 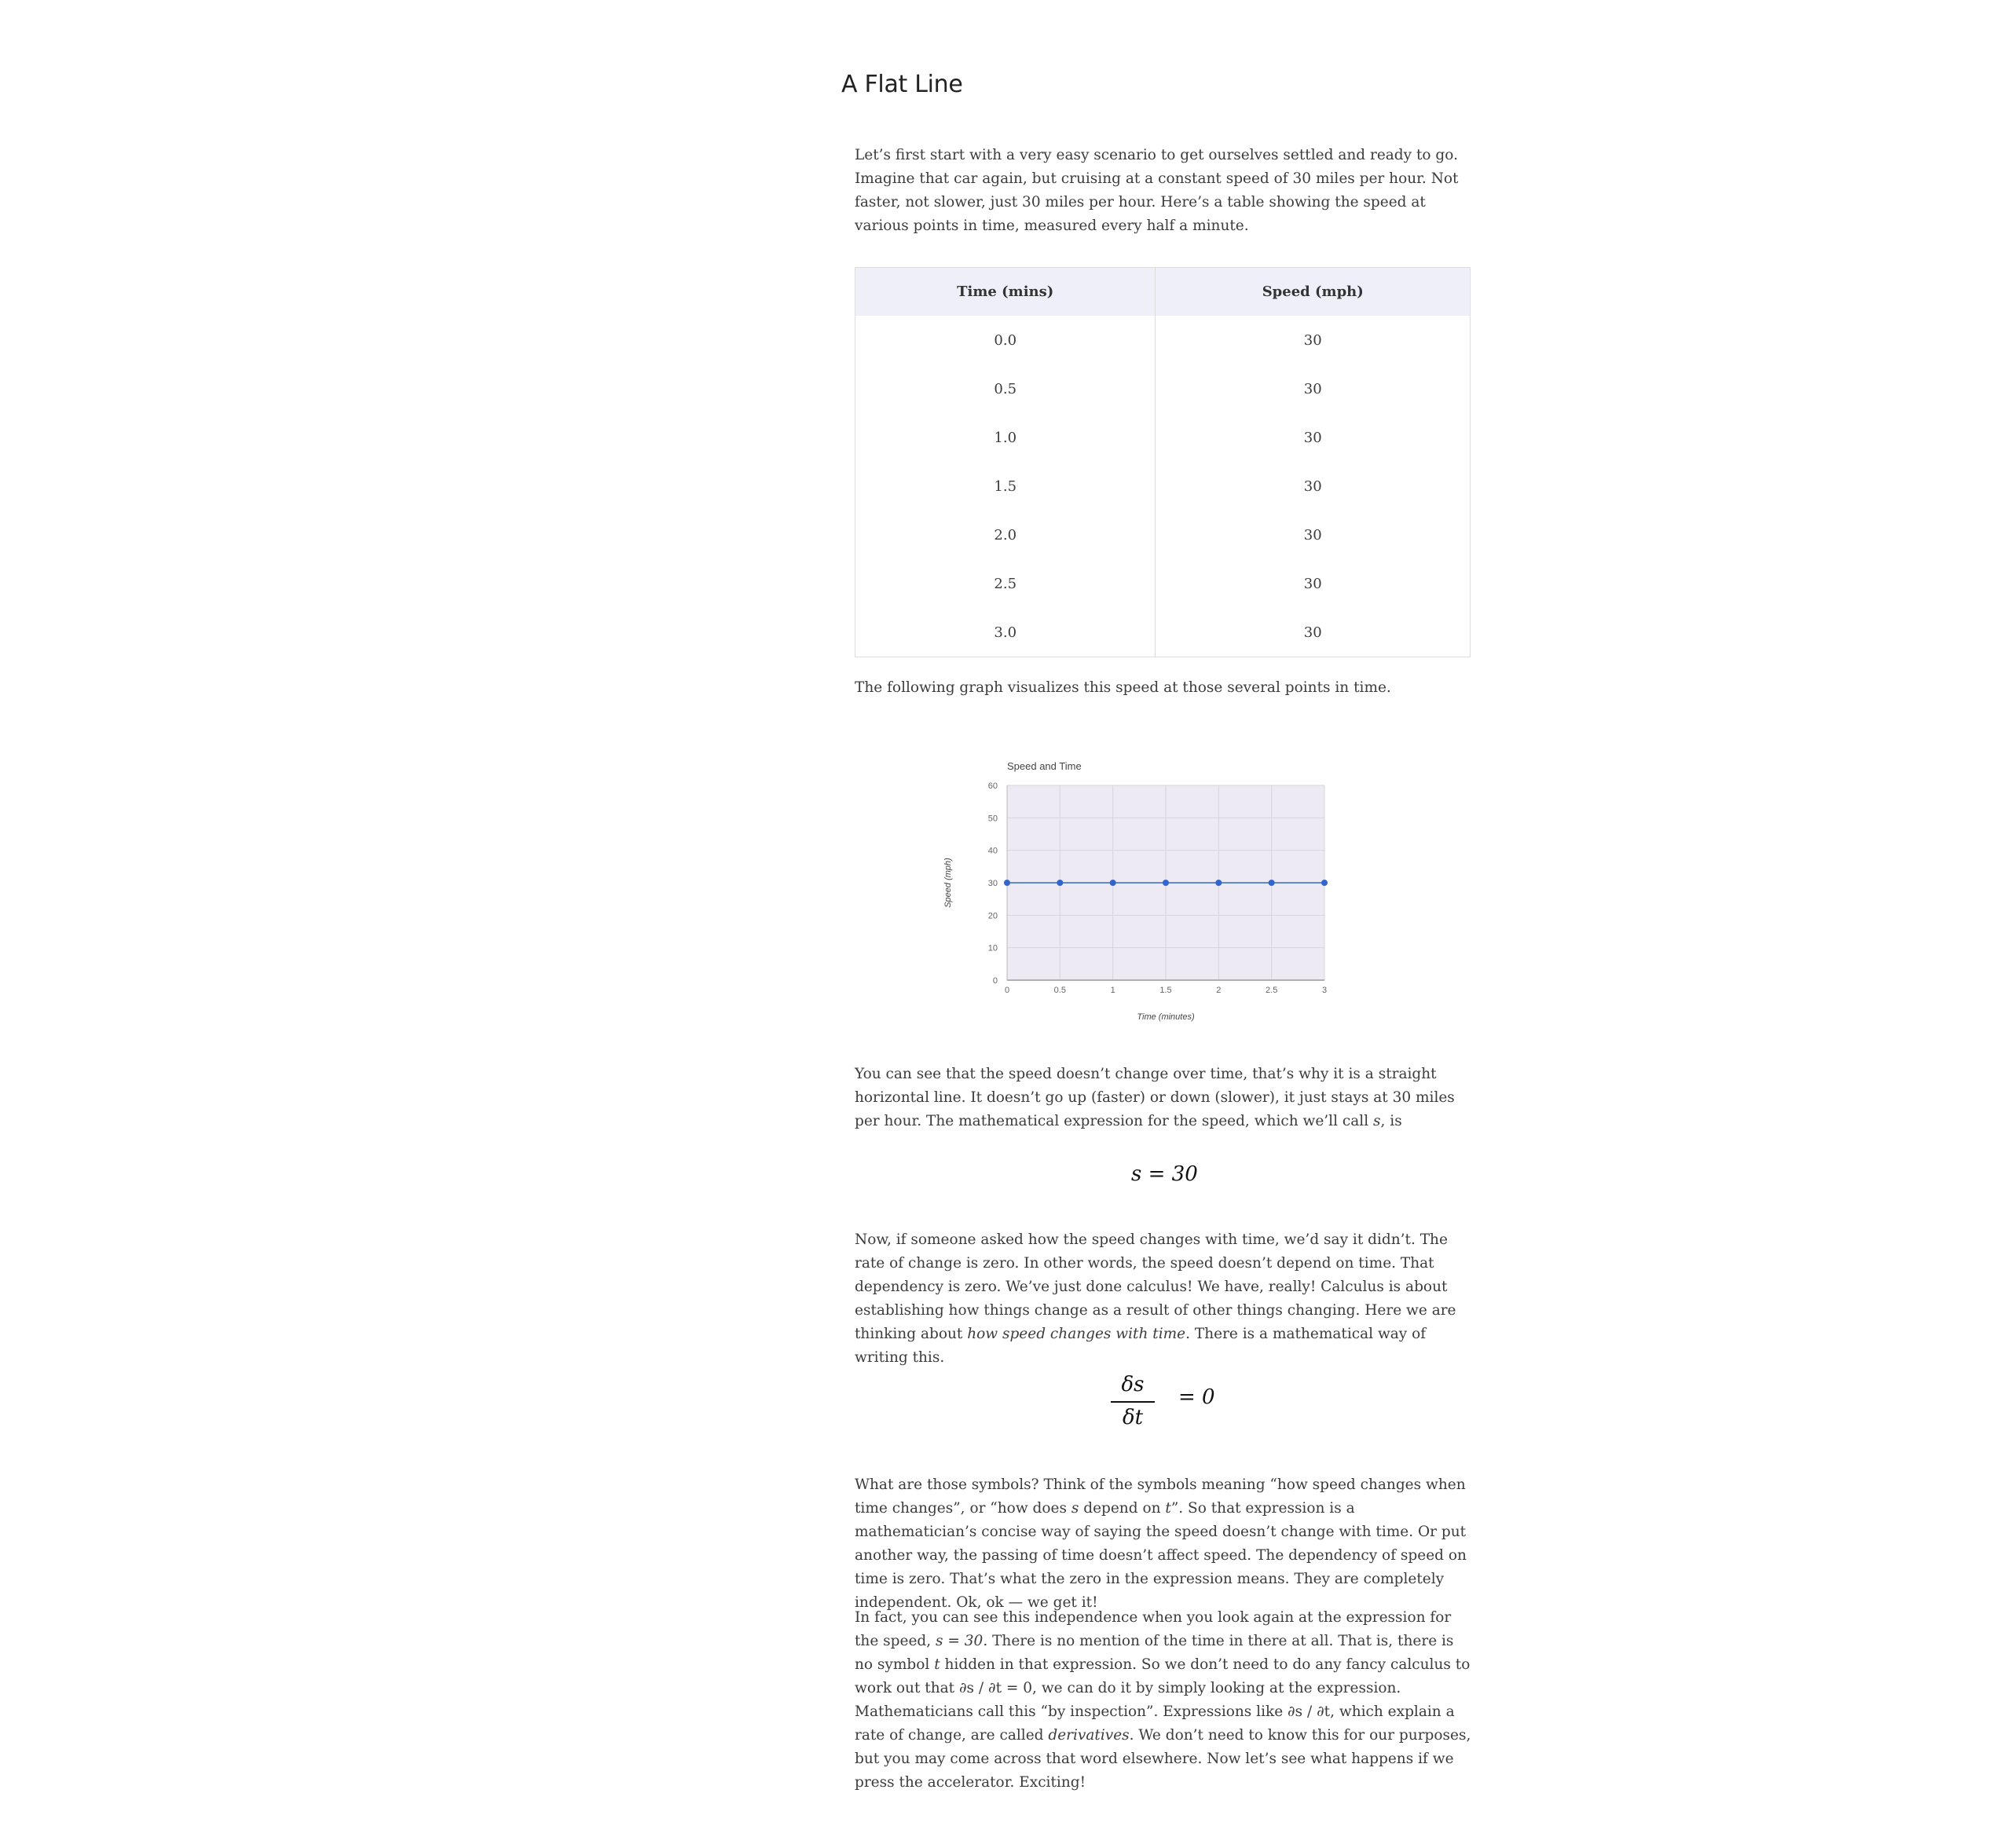 I want to click on x-axis-title: Time (minutes), so click(x=1166, y=1017).